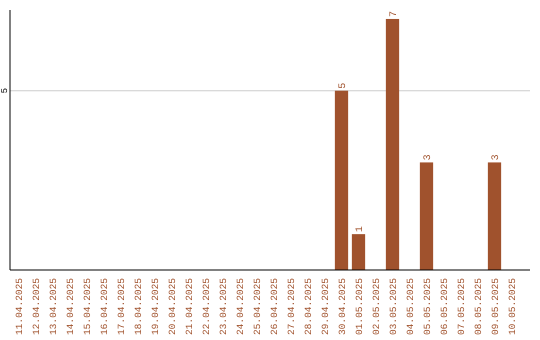  What do you see at coordinates (444, 307) in the screenshot?
I see `x-tick-label: 06.05.2025` at bounding box center [444, 307].